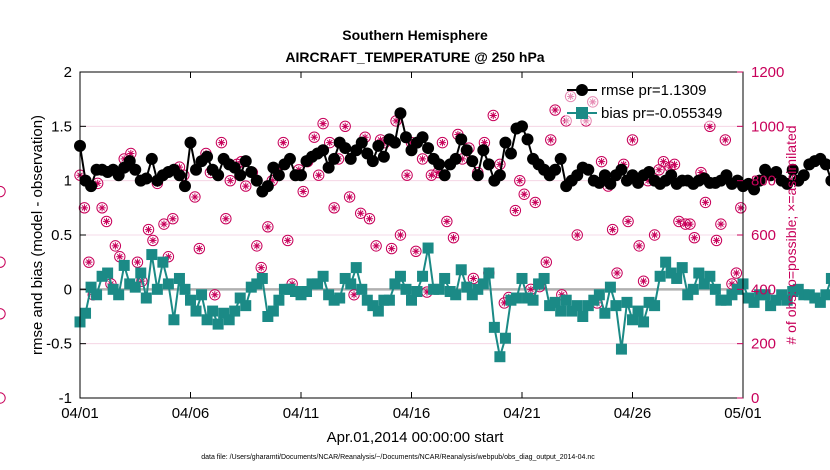  Describe the element at coordinates (301, 413) in the screenshot. I see `x-tick-label-2: 04/11` at that location.